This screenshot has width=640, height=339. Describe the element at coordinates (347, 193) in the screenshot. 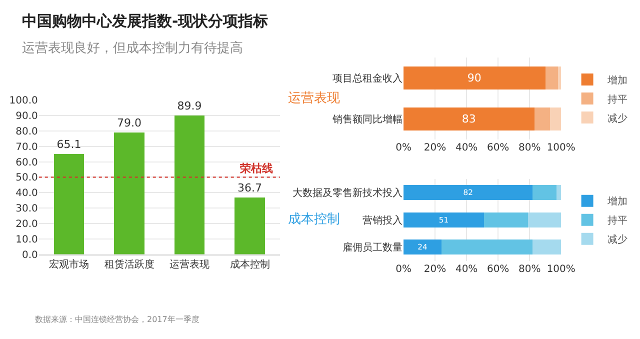

I see `y-tick-label: 大数据及零售新技术投入` at that location.